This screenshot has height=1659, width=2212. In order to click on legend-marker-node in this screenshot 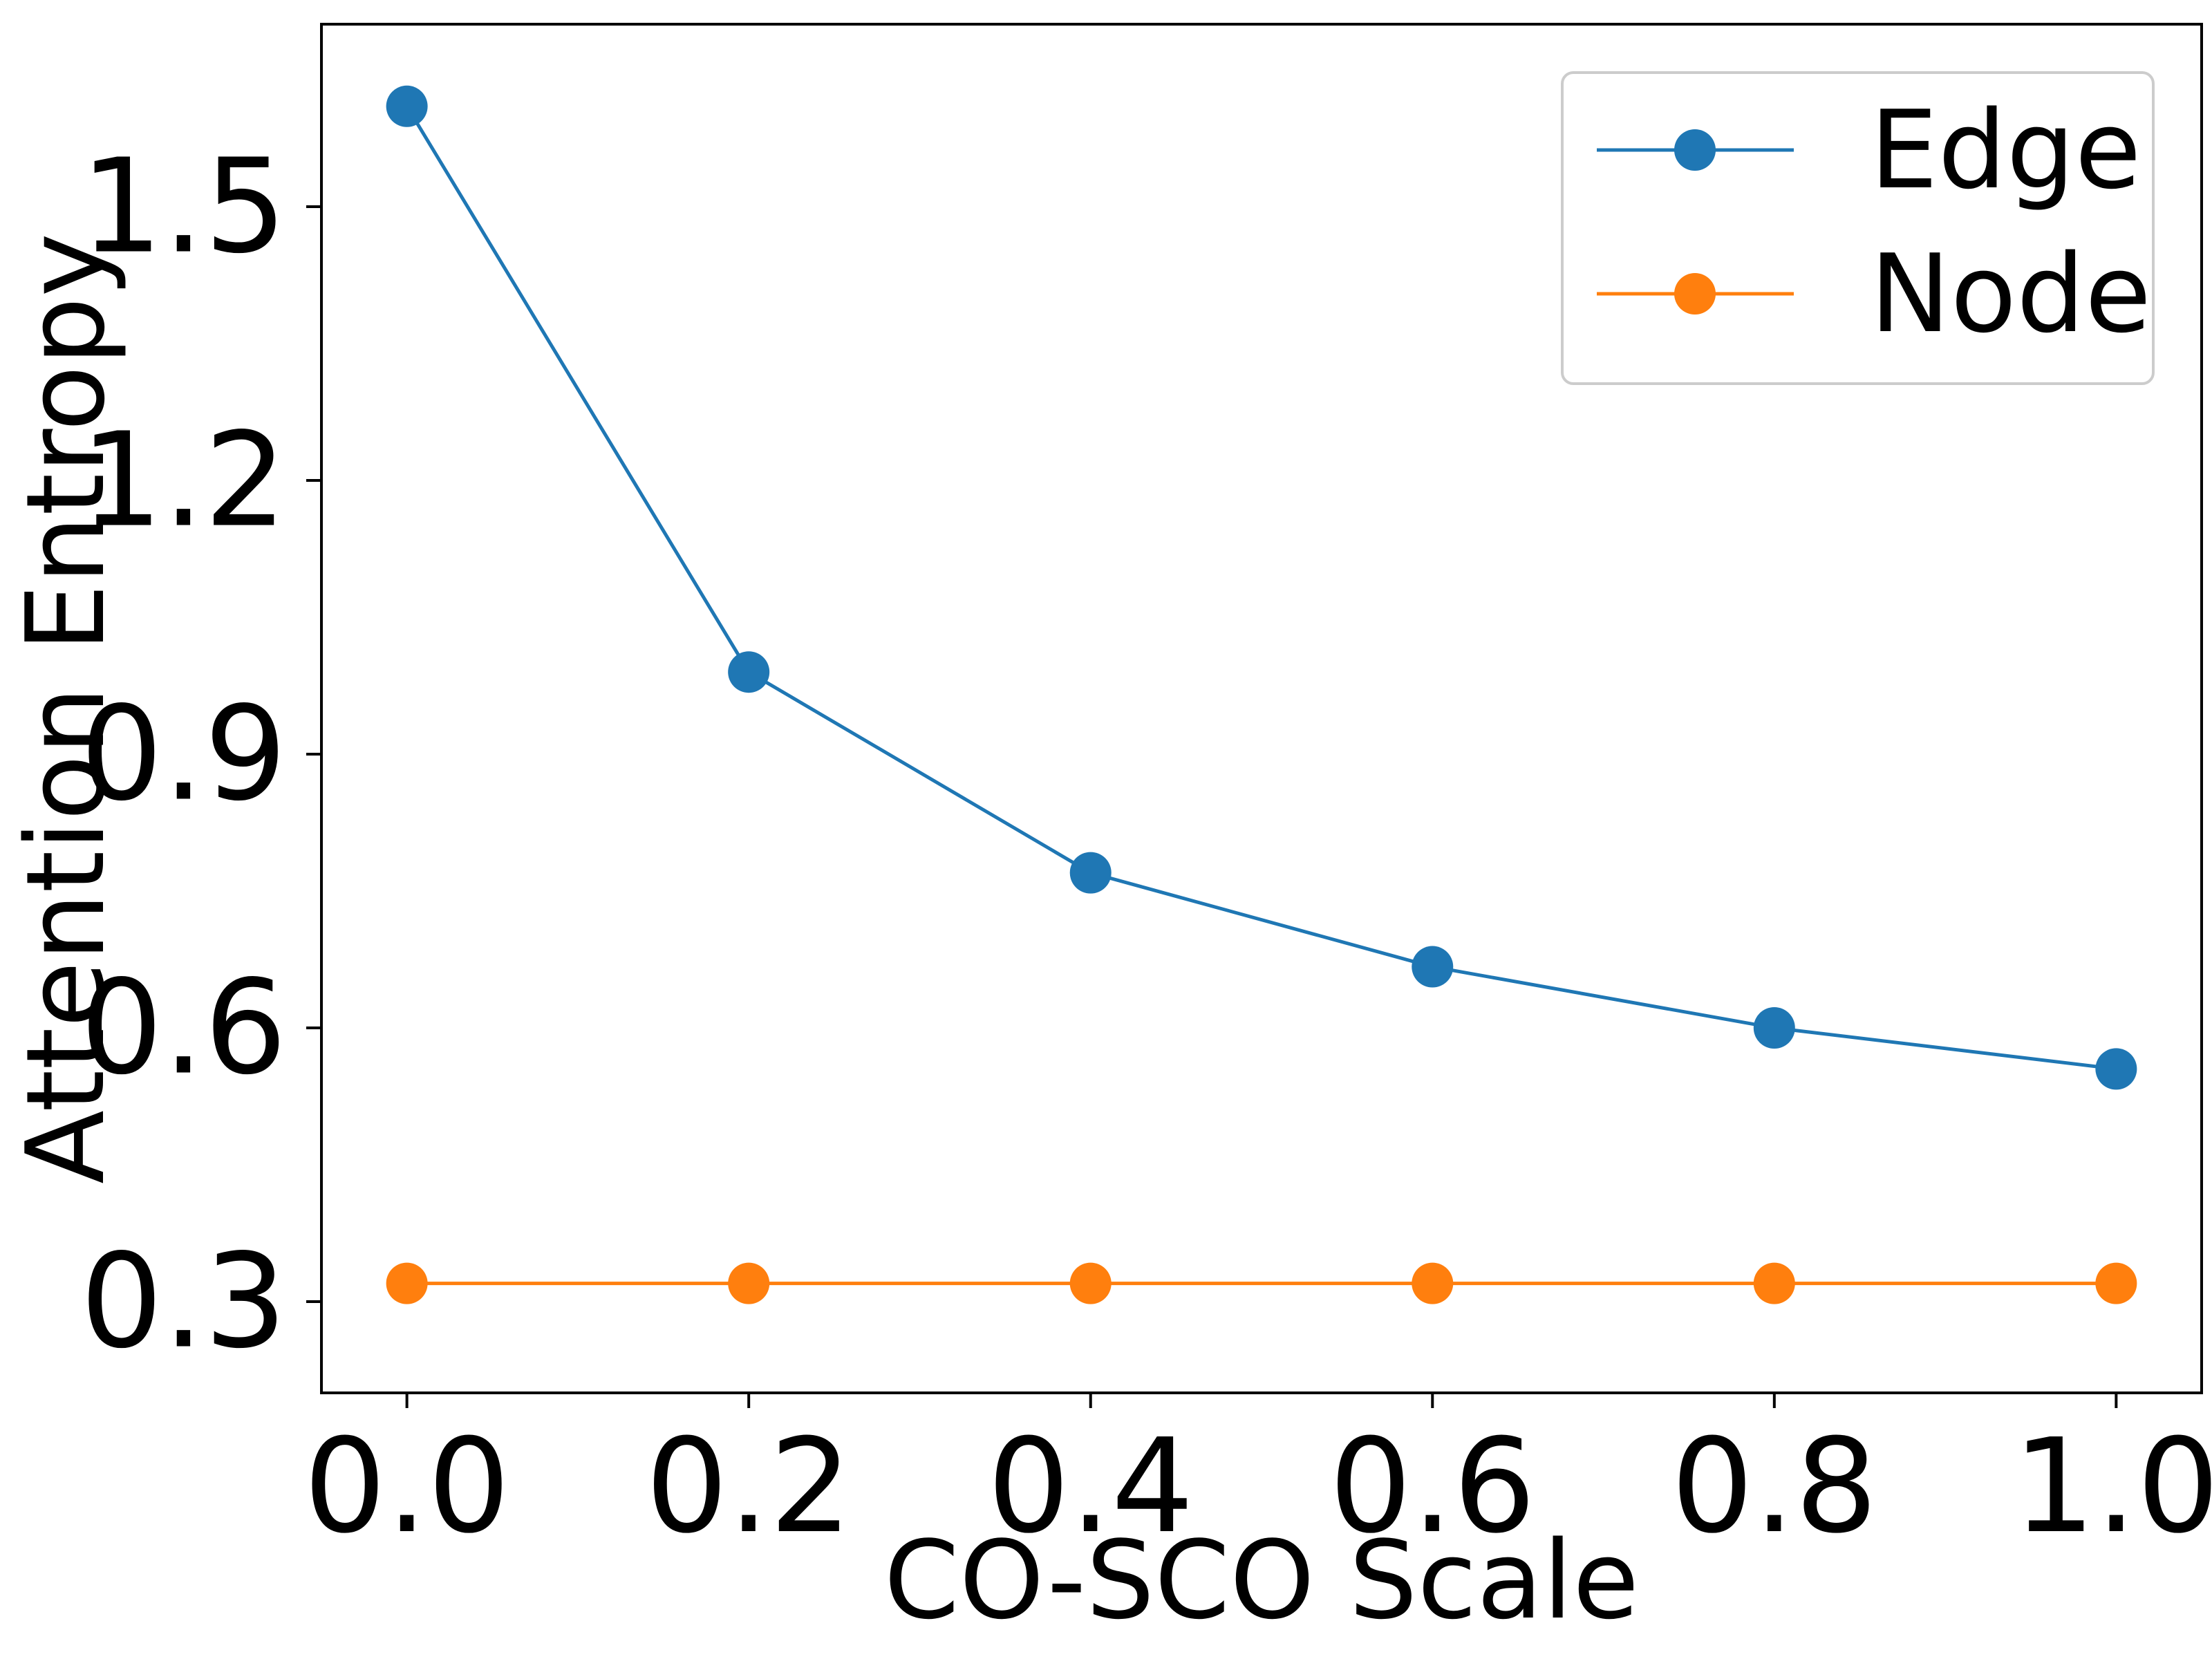, I will do `click(1695, 294)`.